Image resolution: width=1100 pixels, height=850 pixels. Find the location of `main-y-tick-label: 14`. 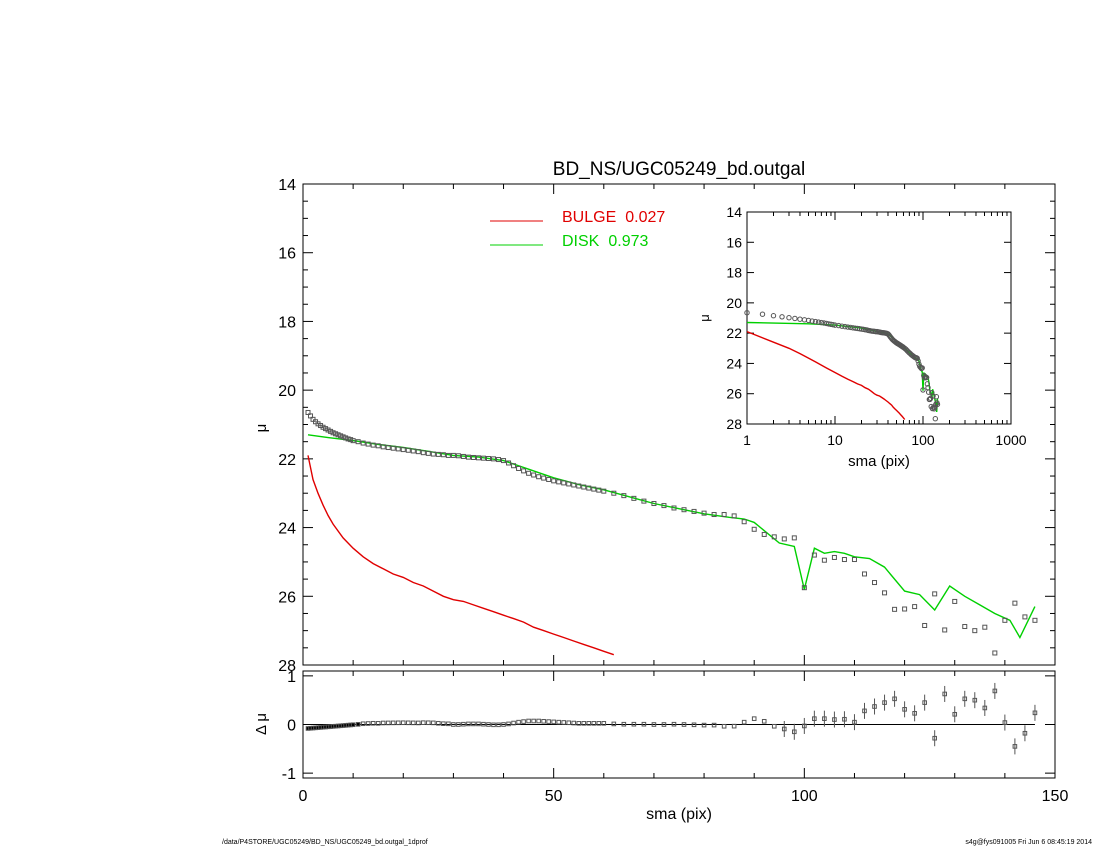

main-y-tick-label: 14 is located at coordinates (287, 185).